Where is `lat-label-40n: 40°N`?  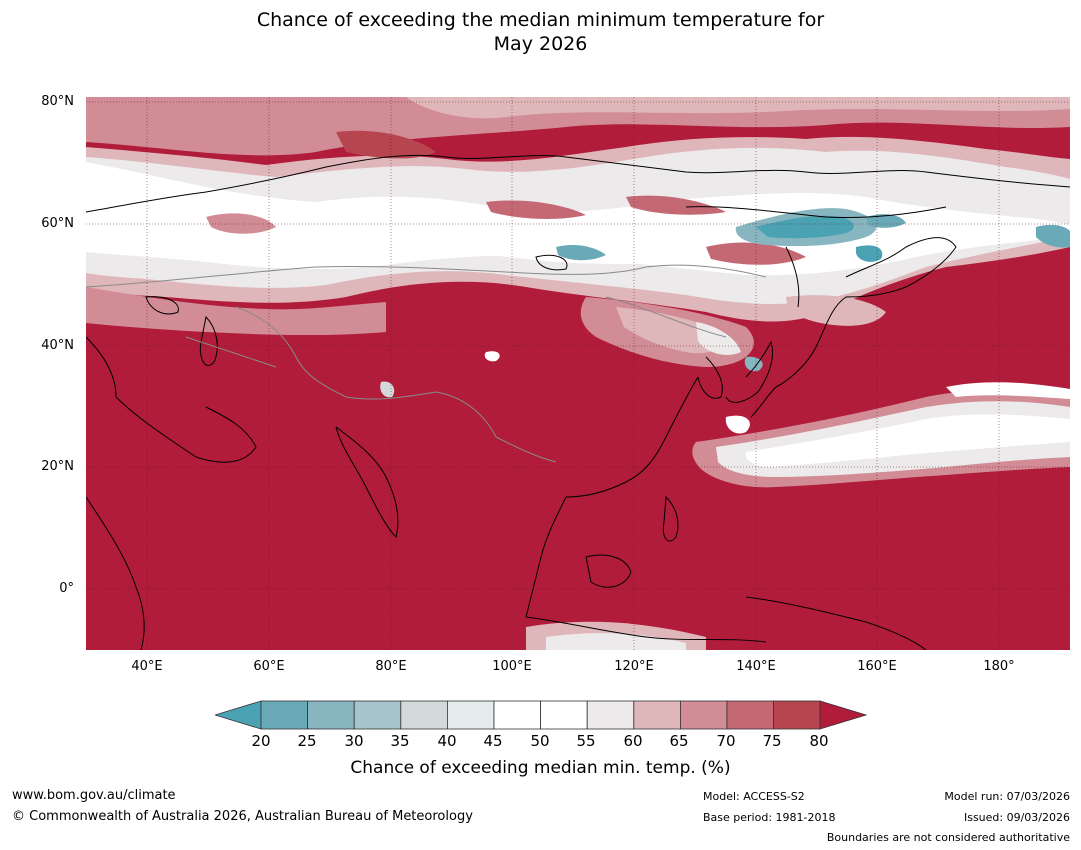 lat-label-40n: 40°N is located at coordinates (57, 345).